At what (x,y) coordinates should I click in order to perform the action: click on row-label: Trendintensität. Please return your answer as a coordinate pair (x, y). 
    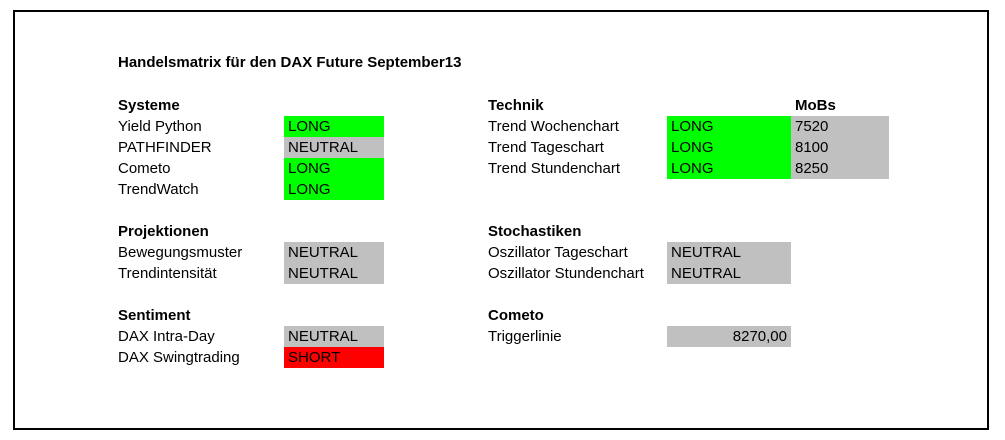
    Looking at the image, I should click on (167, 273).